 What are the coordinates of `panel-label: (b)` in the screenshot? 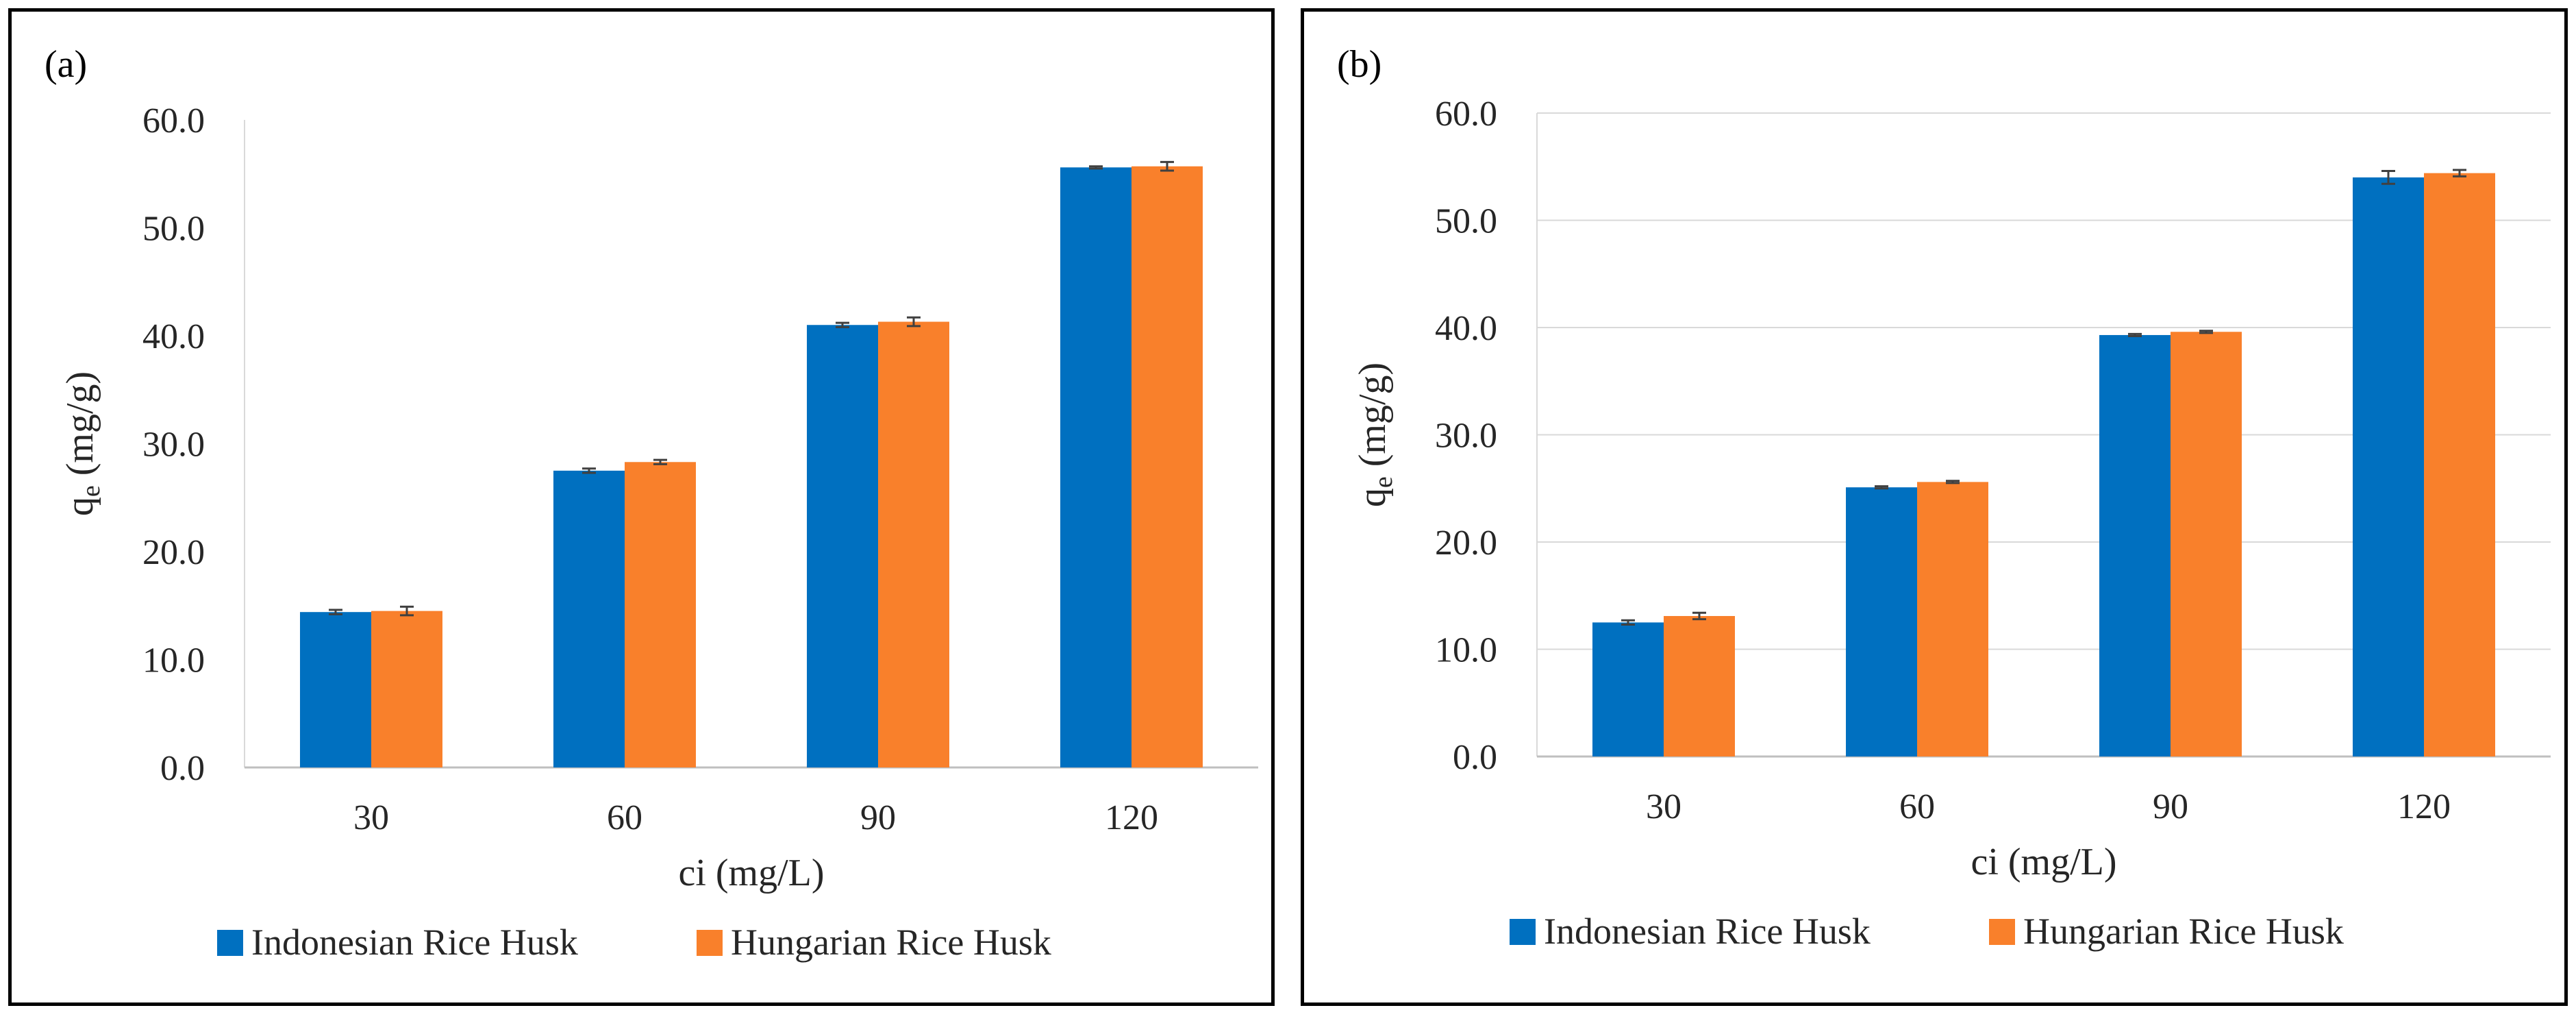 It's located at (1359, 64).